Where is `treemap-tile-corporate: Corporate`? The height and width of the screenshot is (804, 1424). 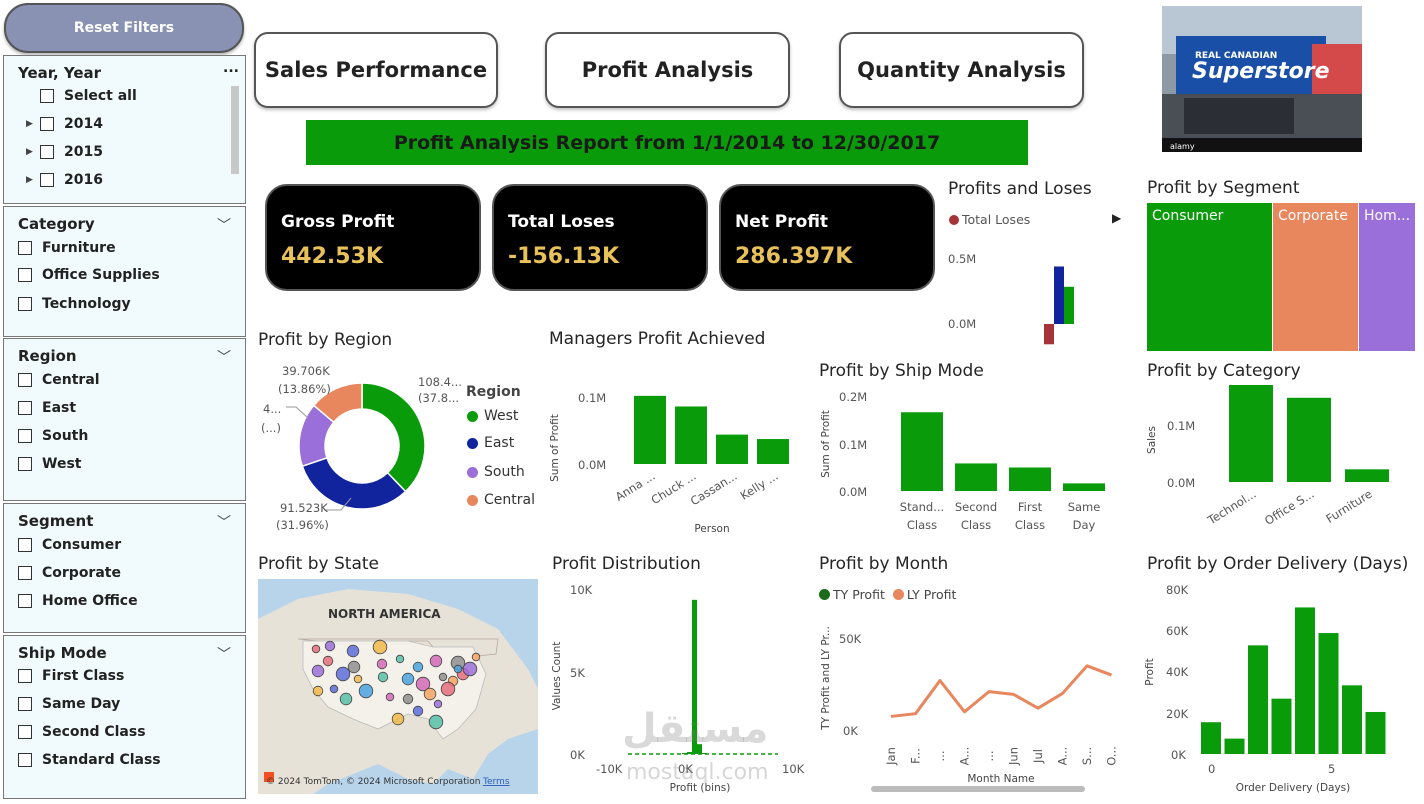 treemap-tile-corporate: Corporate is located at coordinates (1315, 277).